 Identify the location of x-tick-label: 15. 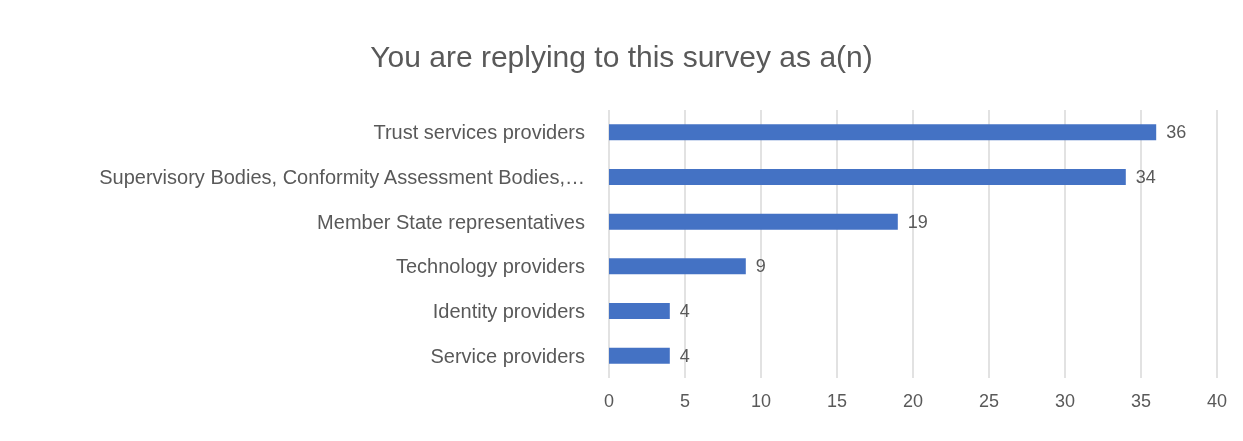
(837, 401).